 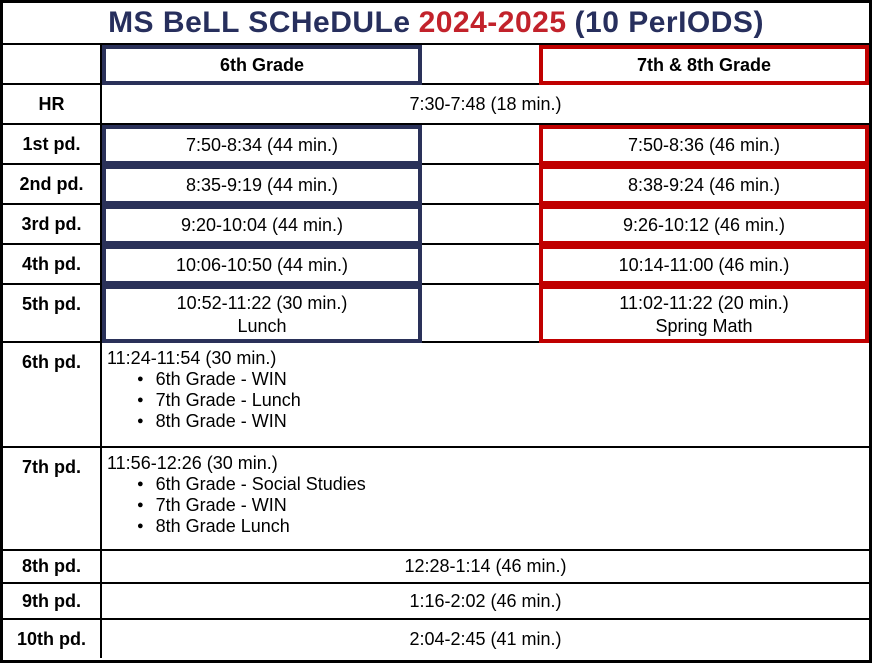 I want to click on title-school-part: MS BeLL SCHeDULe, so click(x=259, y=22).